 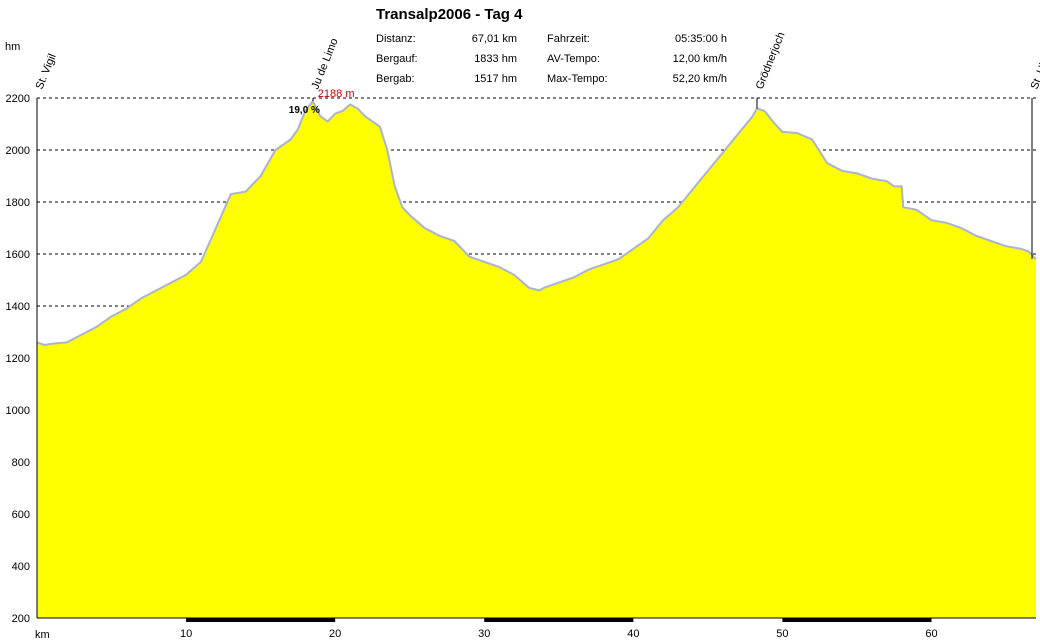 What do you see at coordinates (21, 567) in the screenshot?
I see `y-tick-label-400: 400` at bounding box center [21, 567].